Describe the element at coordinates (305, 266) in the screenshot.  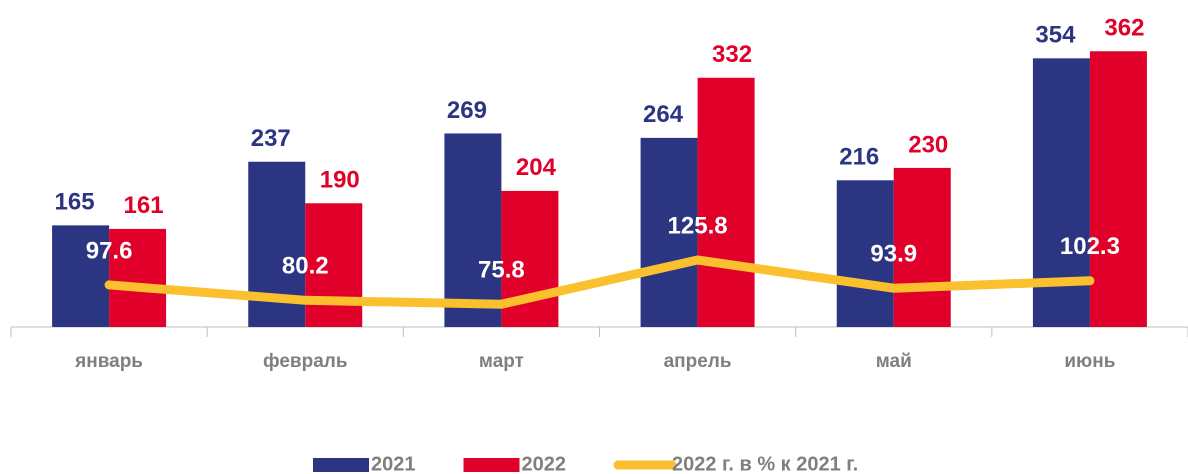
I see `line-value-label: 80.2` at that location.